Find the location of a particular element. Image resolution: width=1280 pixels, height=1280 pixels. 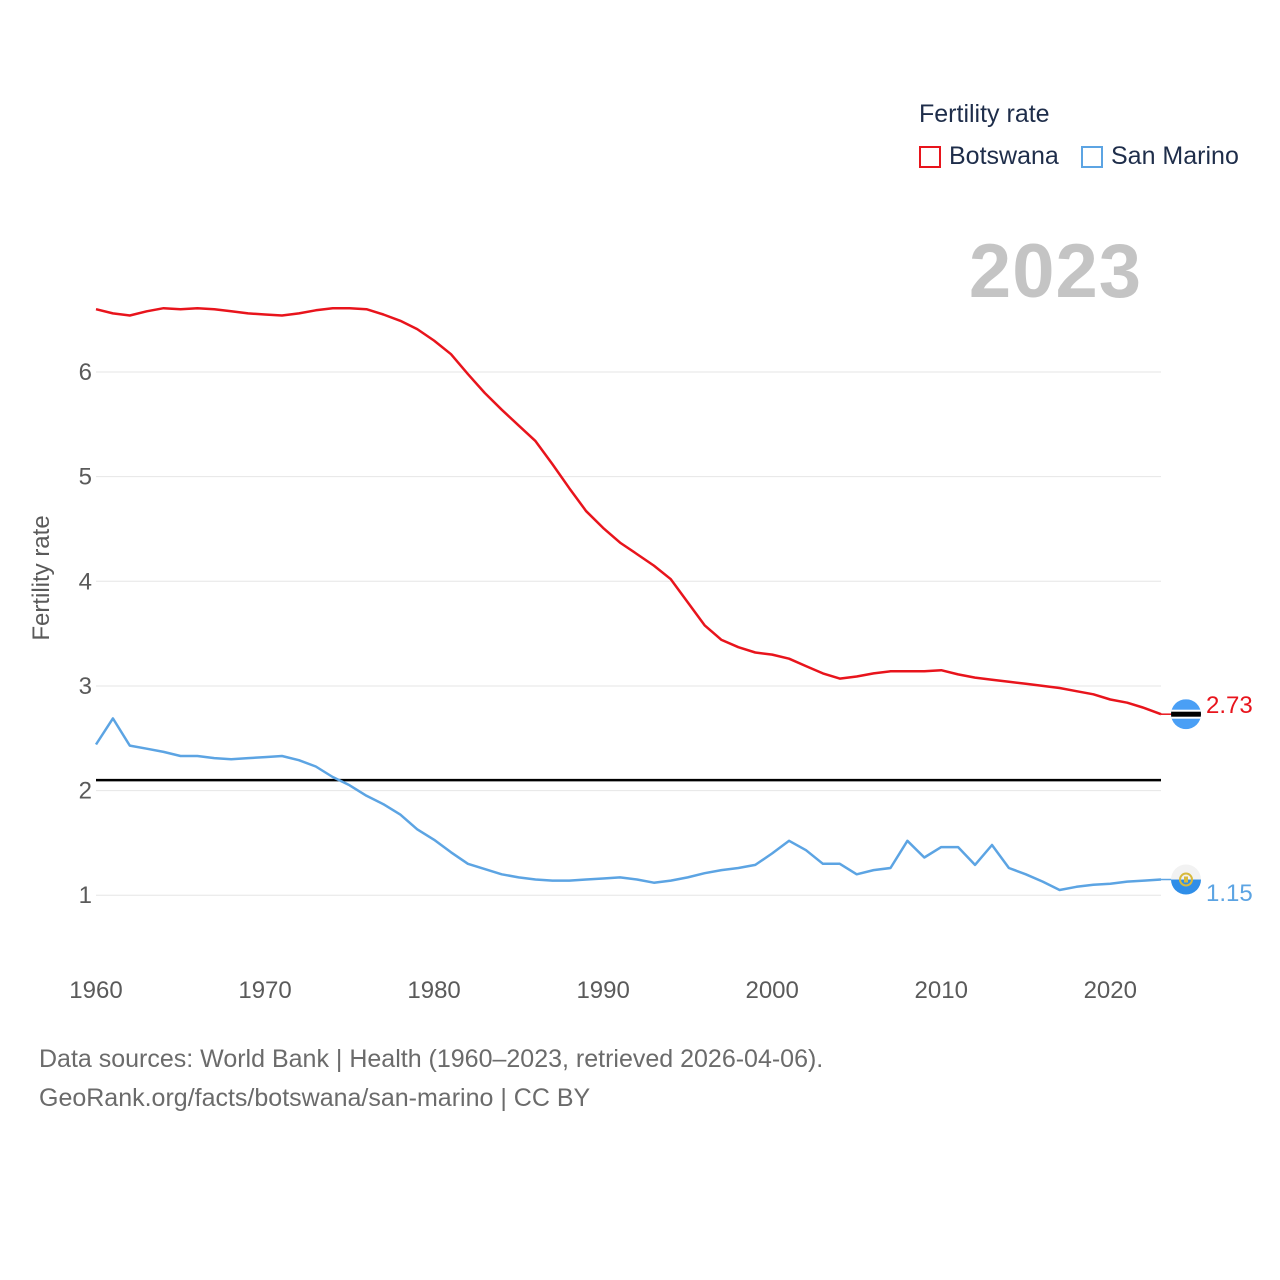

x-tick-label: 1990 is located at coordinates (602, 990).